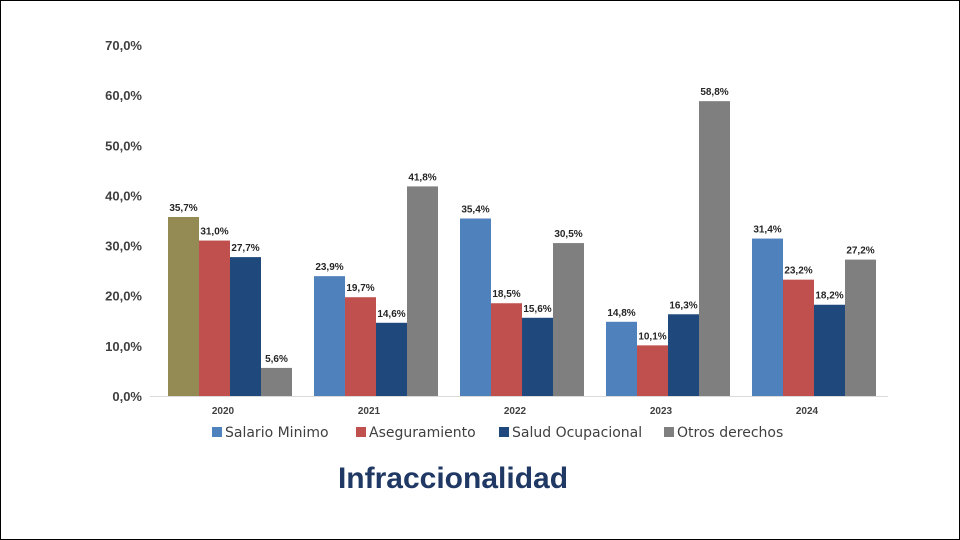 This screenshot has width=960, height=540. What do you see at coordinates (123, 195) in the screenshot?
I see `y-tick-label: 40,0%` at bounding box center [123, 195].